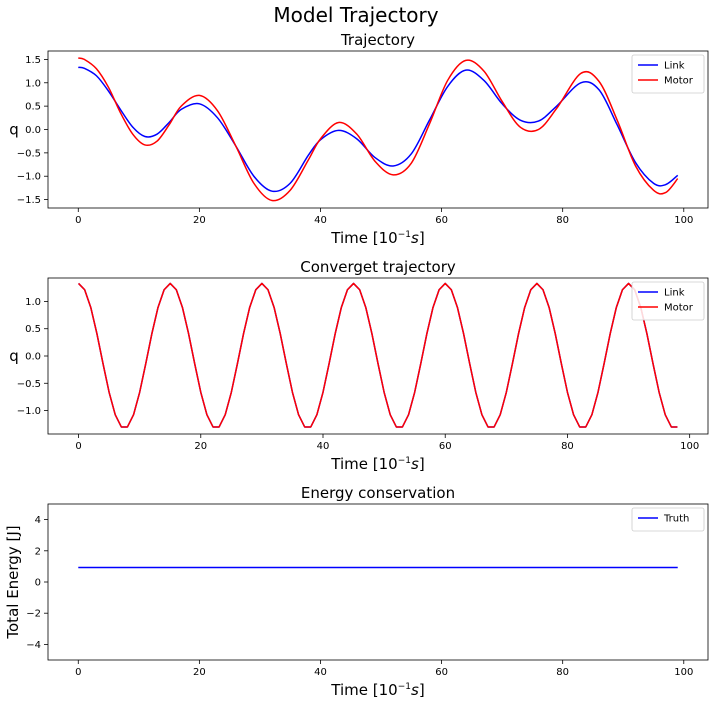  I want to click on y-tick-label: 2, so click(38, 551).